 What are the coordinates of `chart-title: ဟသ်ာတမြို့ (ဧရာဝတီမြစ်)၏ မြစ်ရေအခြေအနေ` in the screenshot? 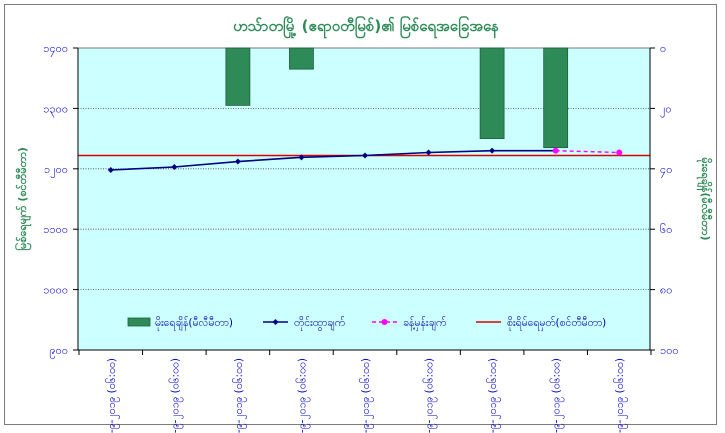 It's located at (366, 27).